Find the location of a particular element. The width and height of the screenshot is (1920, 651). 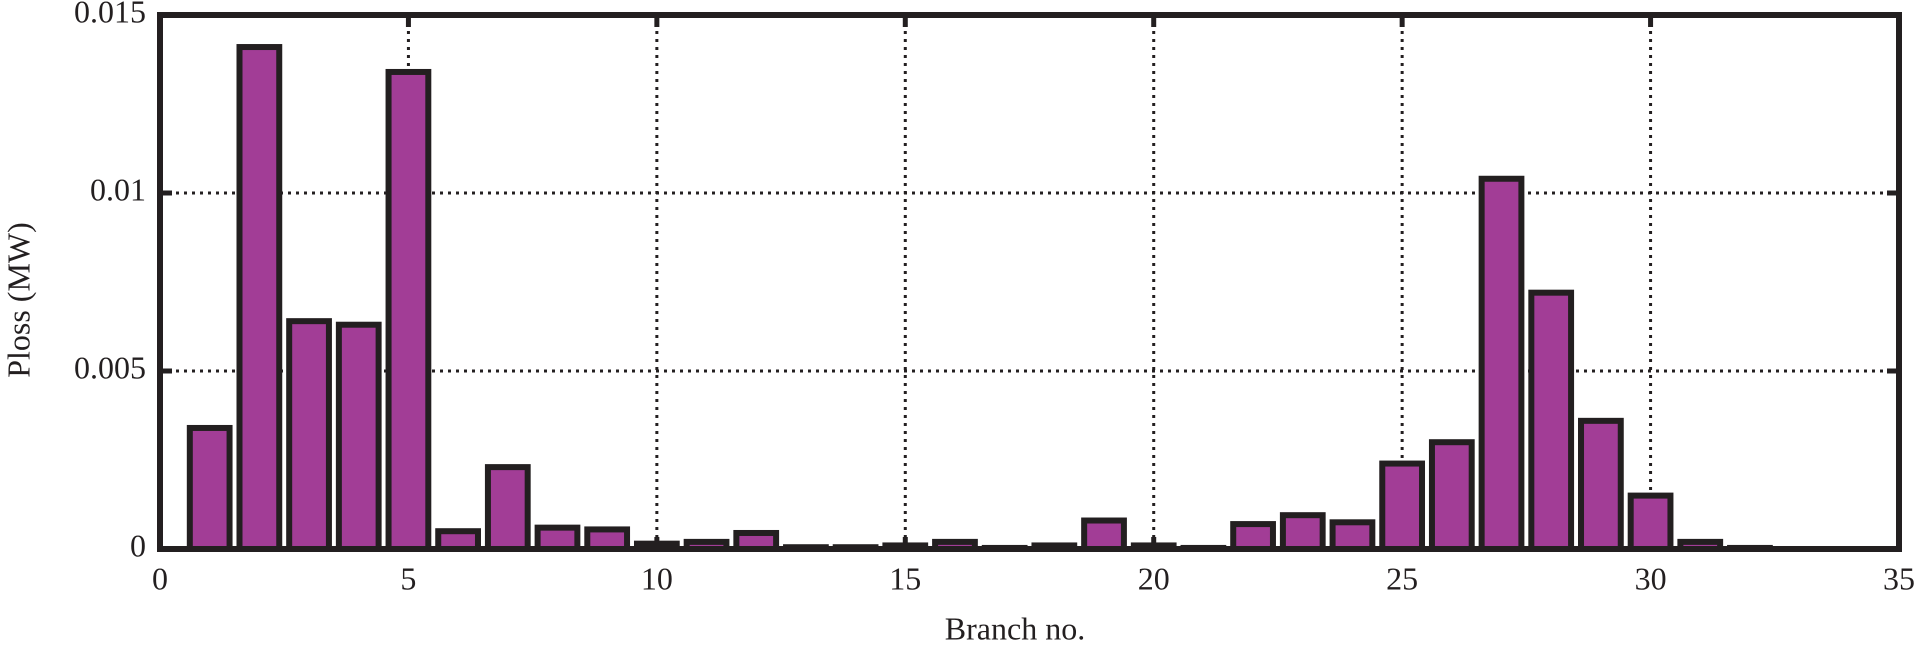

y-tick-label: 0 is located at coordinates (138, 545).